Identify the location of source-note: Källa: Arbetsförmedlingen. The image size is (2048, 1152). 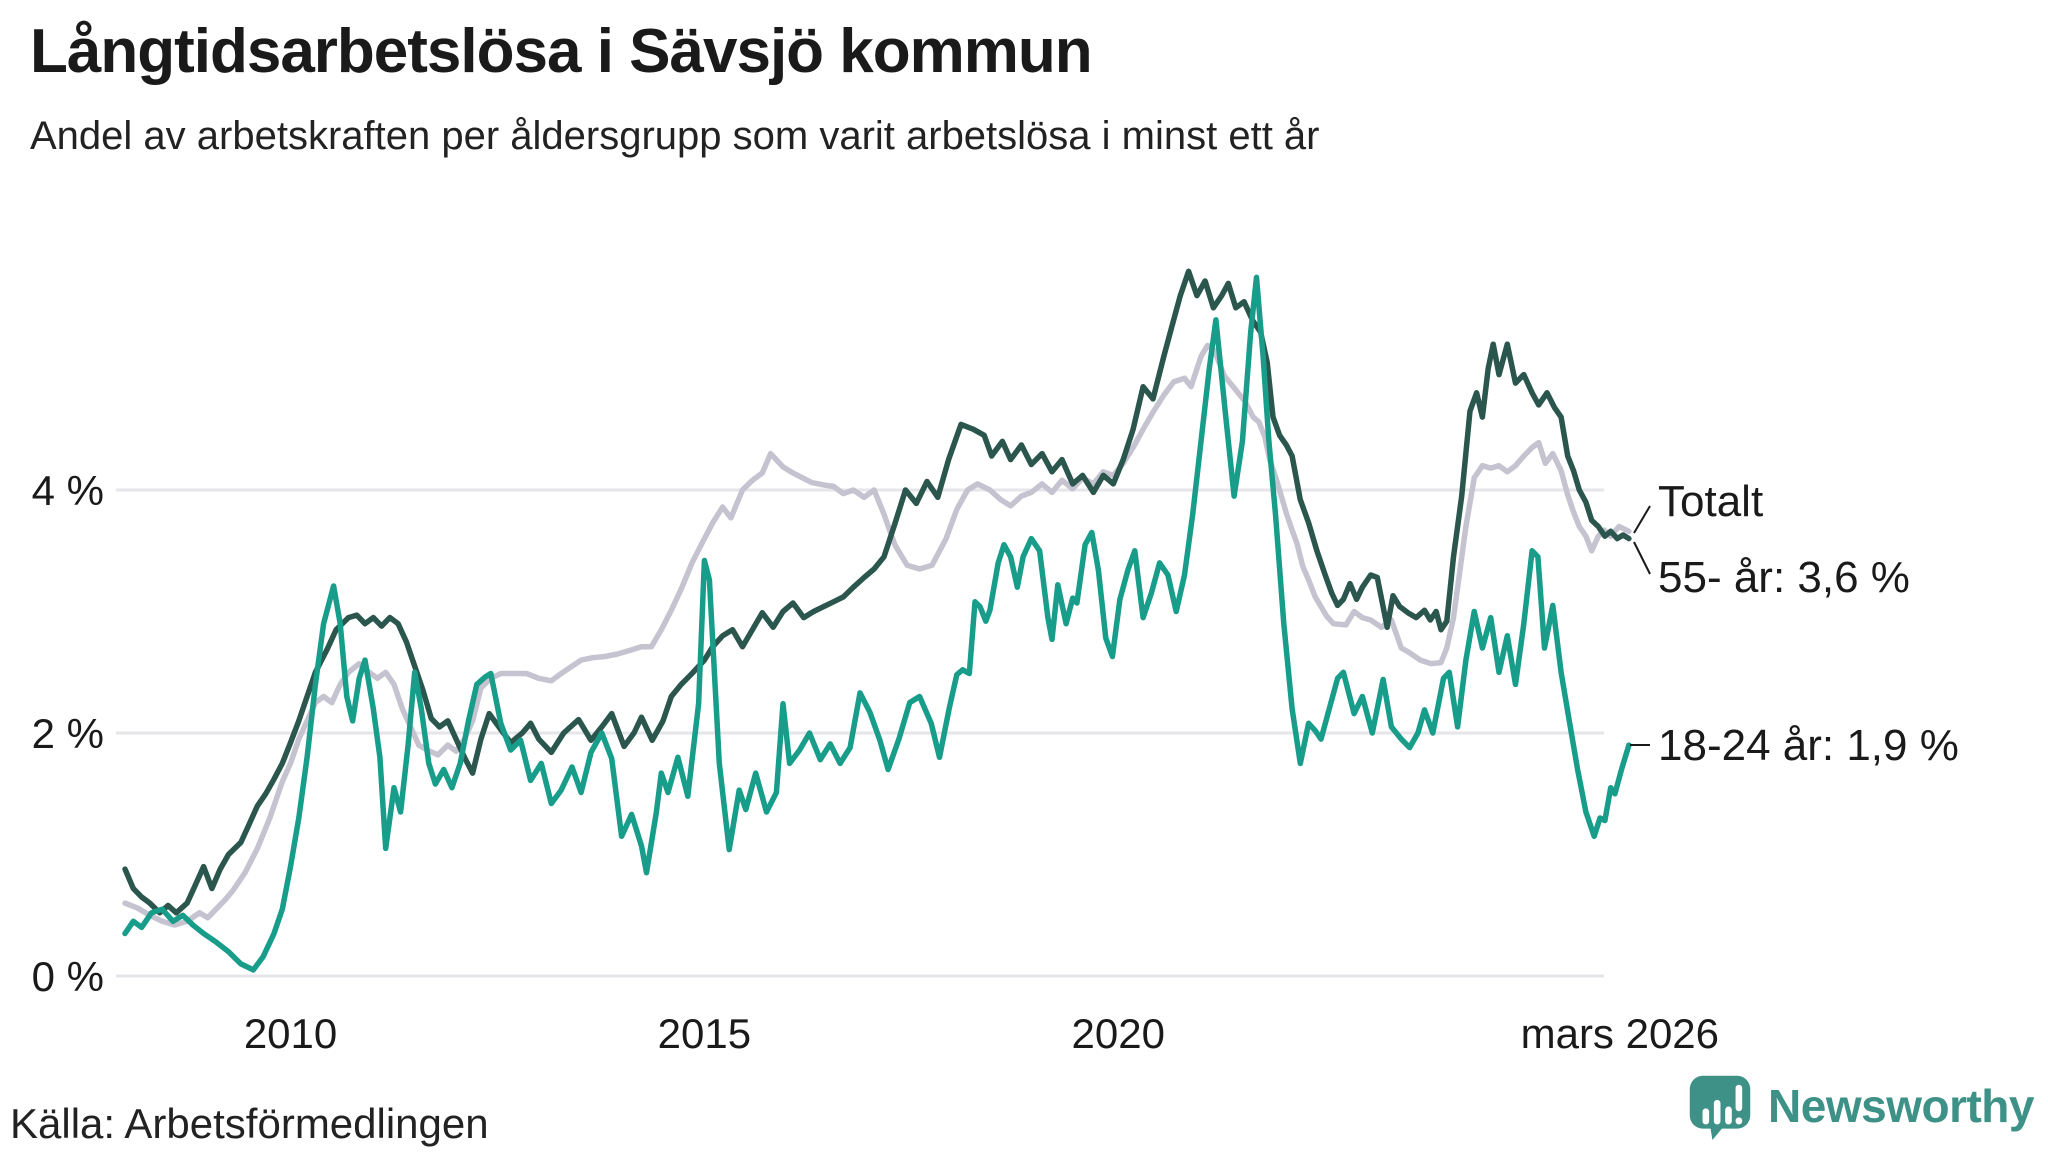
(249, 1123).